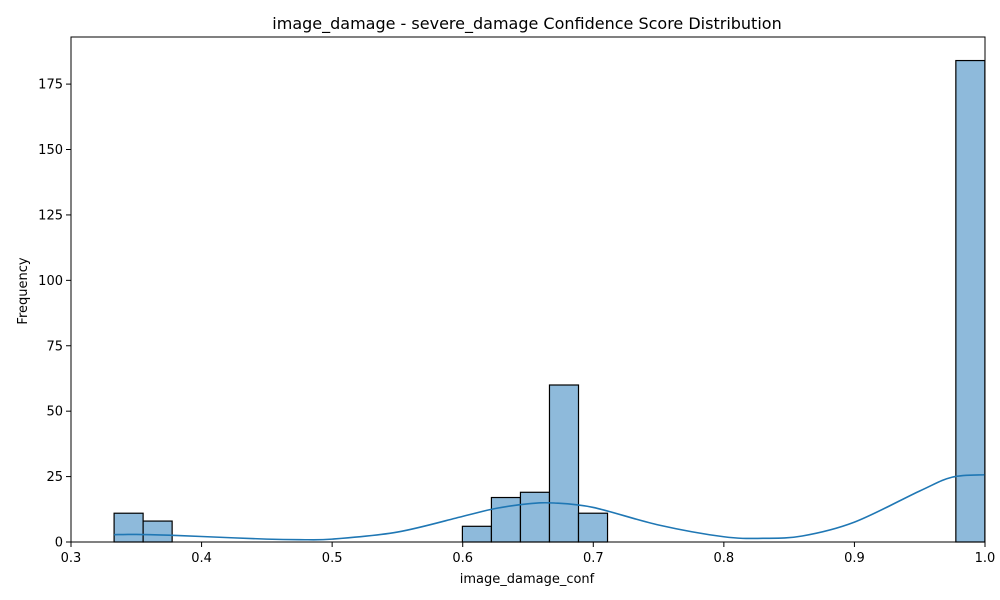 Image resolution: width=1000 pixels, height=600 pixels. I want to click on x-tick-label: 0.5, so click(332, 558).